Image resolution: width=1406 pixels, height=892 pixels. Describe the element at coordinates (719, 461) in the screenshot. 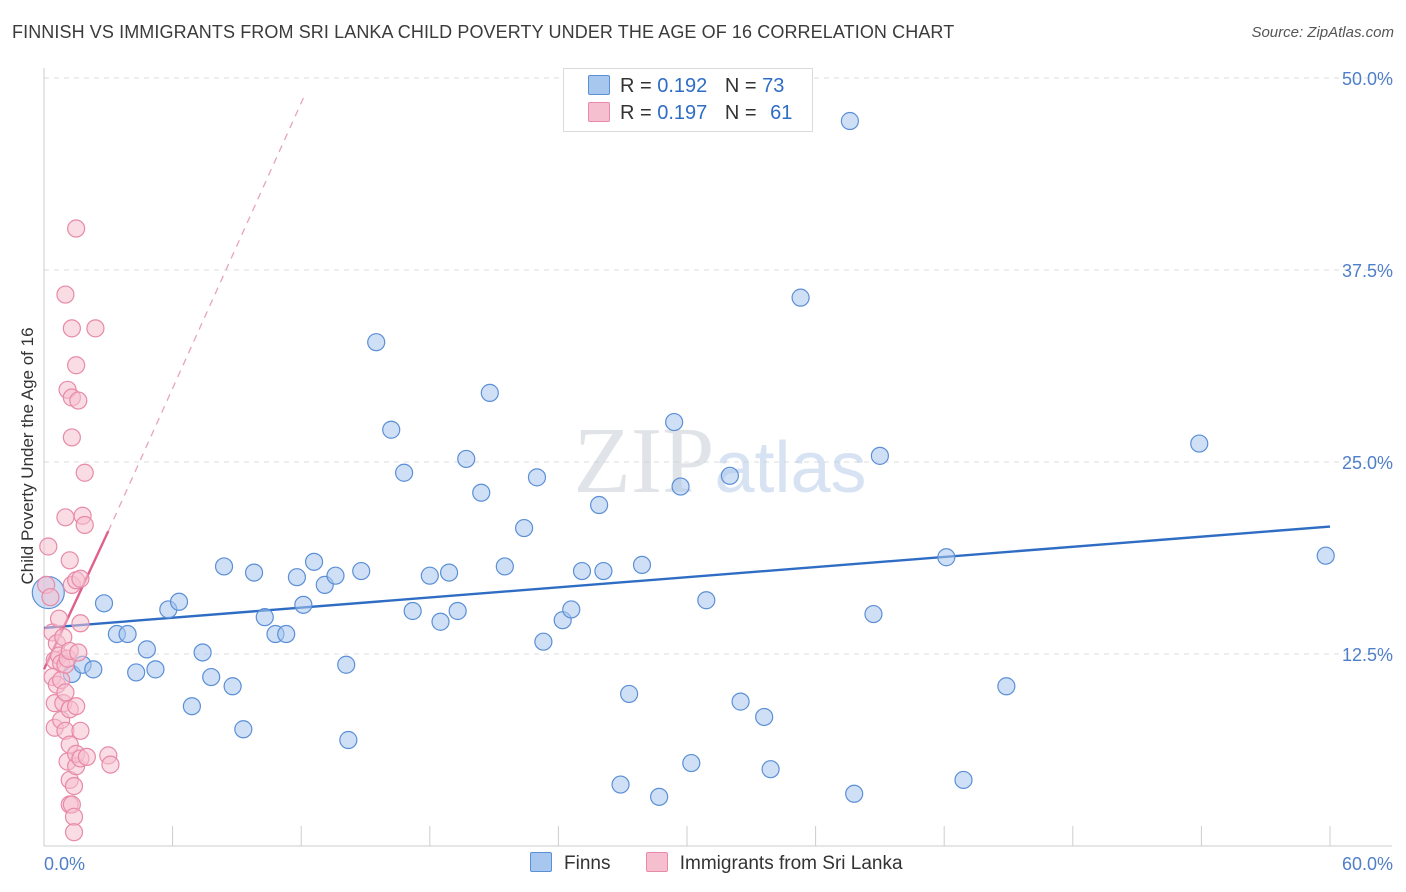

I see `watermark: ZIPatlas` at that location.